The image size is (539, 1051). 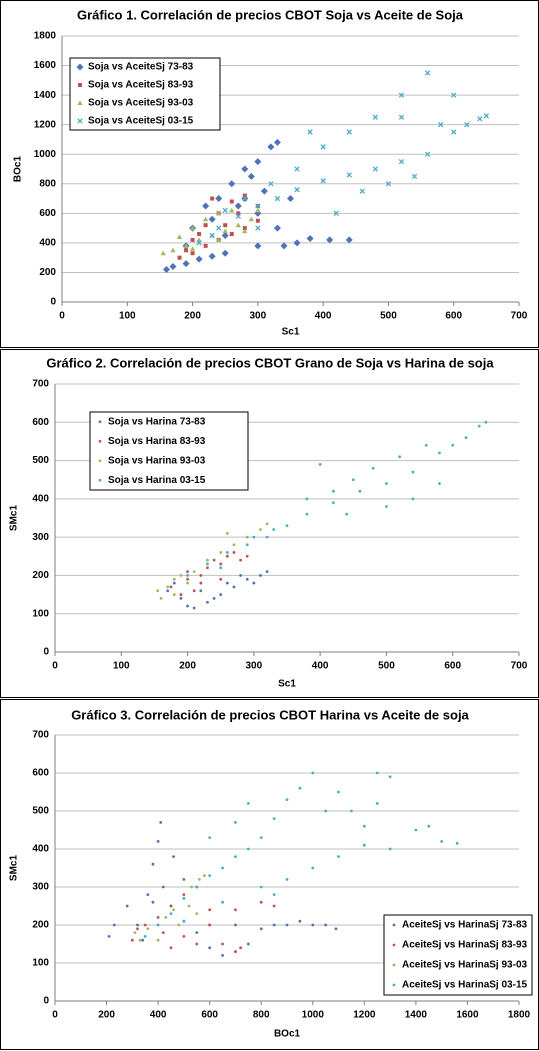 I want to click on x-tick-label: 200, so click(x=106, y=1015).